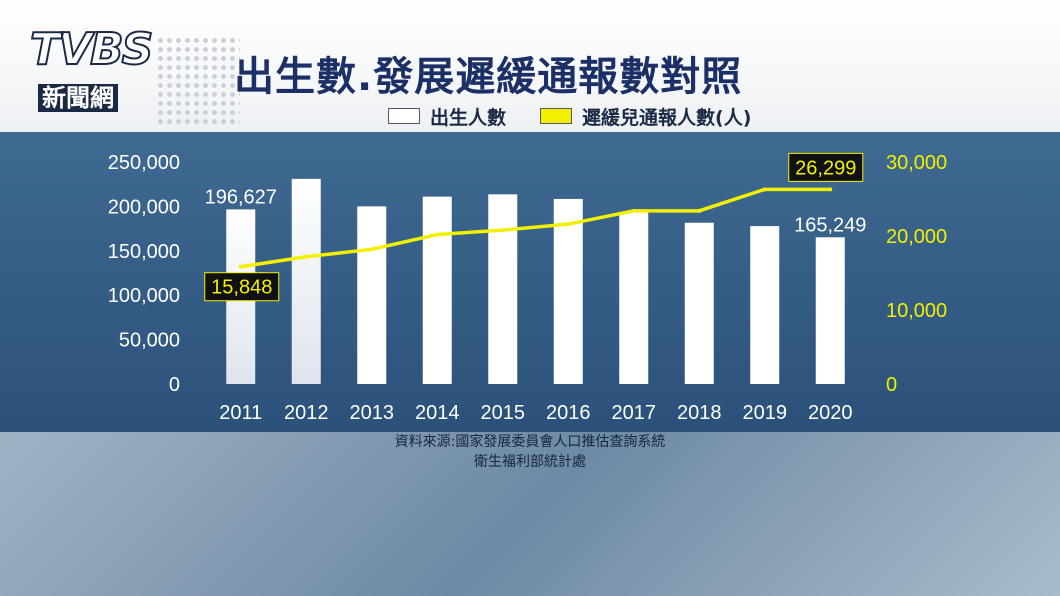 The height and width of the screenshot is (596, 1060). What do you see at coordinates (91, 49) in the screenshot?
I see `logo-text: TVBS` at bounding box center [91, 49].